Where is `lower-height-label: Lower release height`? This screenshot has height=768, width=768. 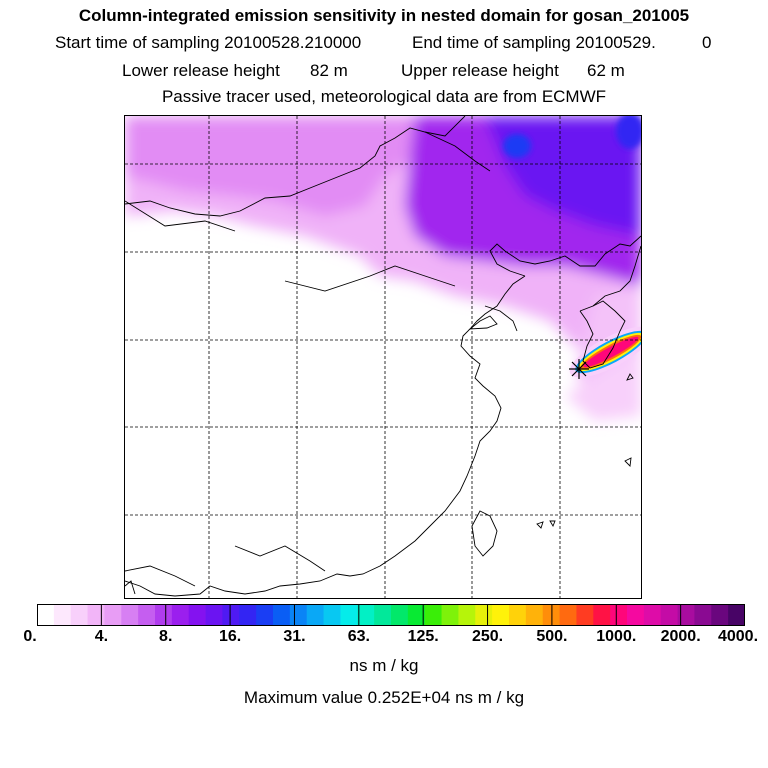 lower-height-label: Lower release height is located at coordinates (201, 70).